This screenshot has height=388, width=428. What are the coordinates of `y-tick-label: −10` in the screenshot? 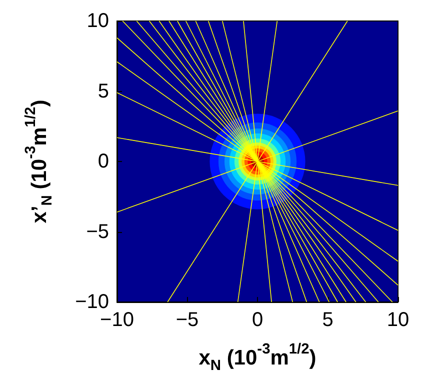 It's located at (92, 302).